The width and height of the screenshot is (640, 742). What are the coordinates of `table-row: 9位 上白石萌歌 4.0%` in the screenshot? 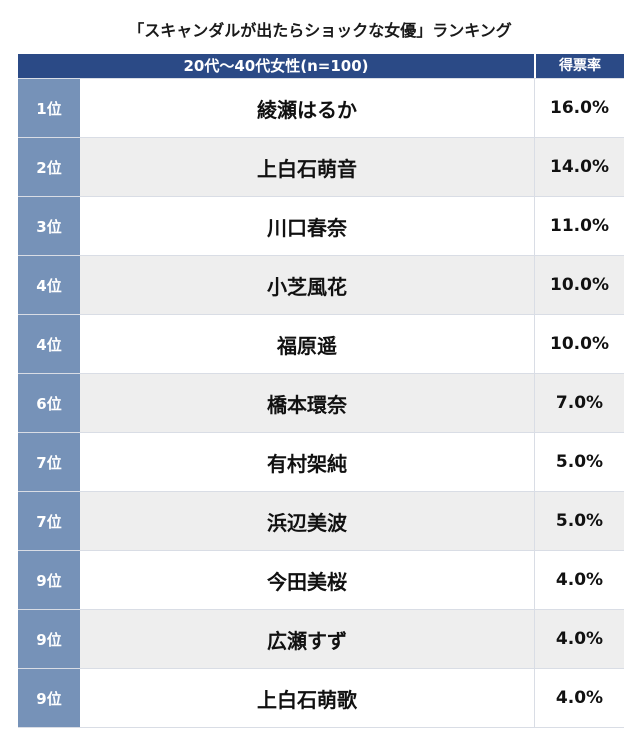 It's located at (321, 697).